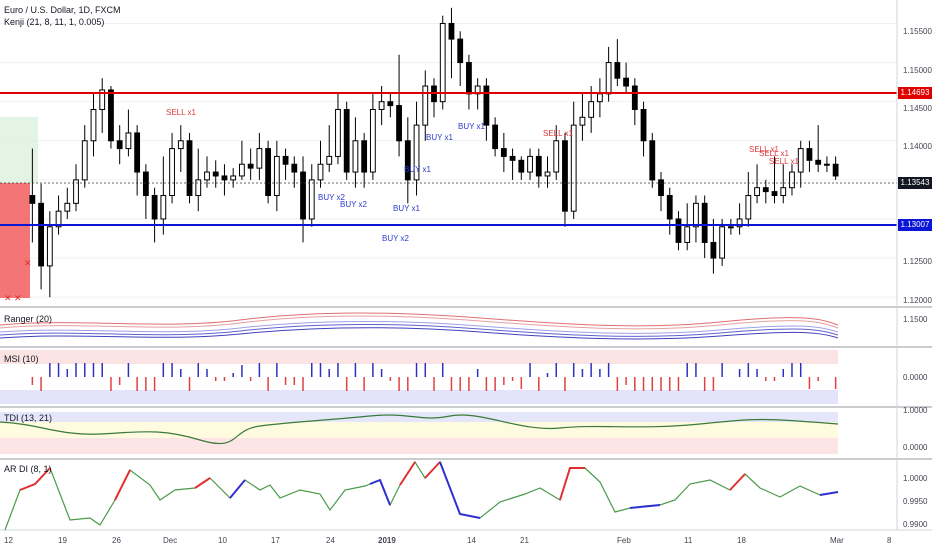  I want to click on tdi-label: TDI (13, 21), so click(28, 418).